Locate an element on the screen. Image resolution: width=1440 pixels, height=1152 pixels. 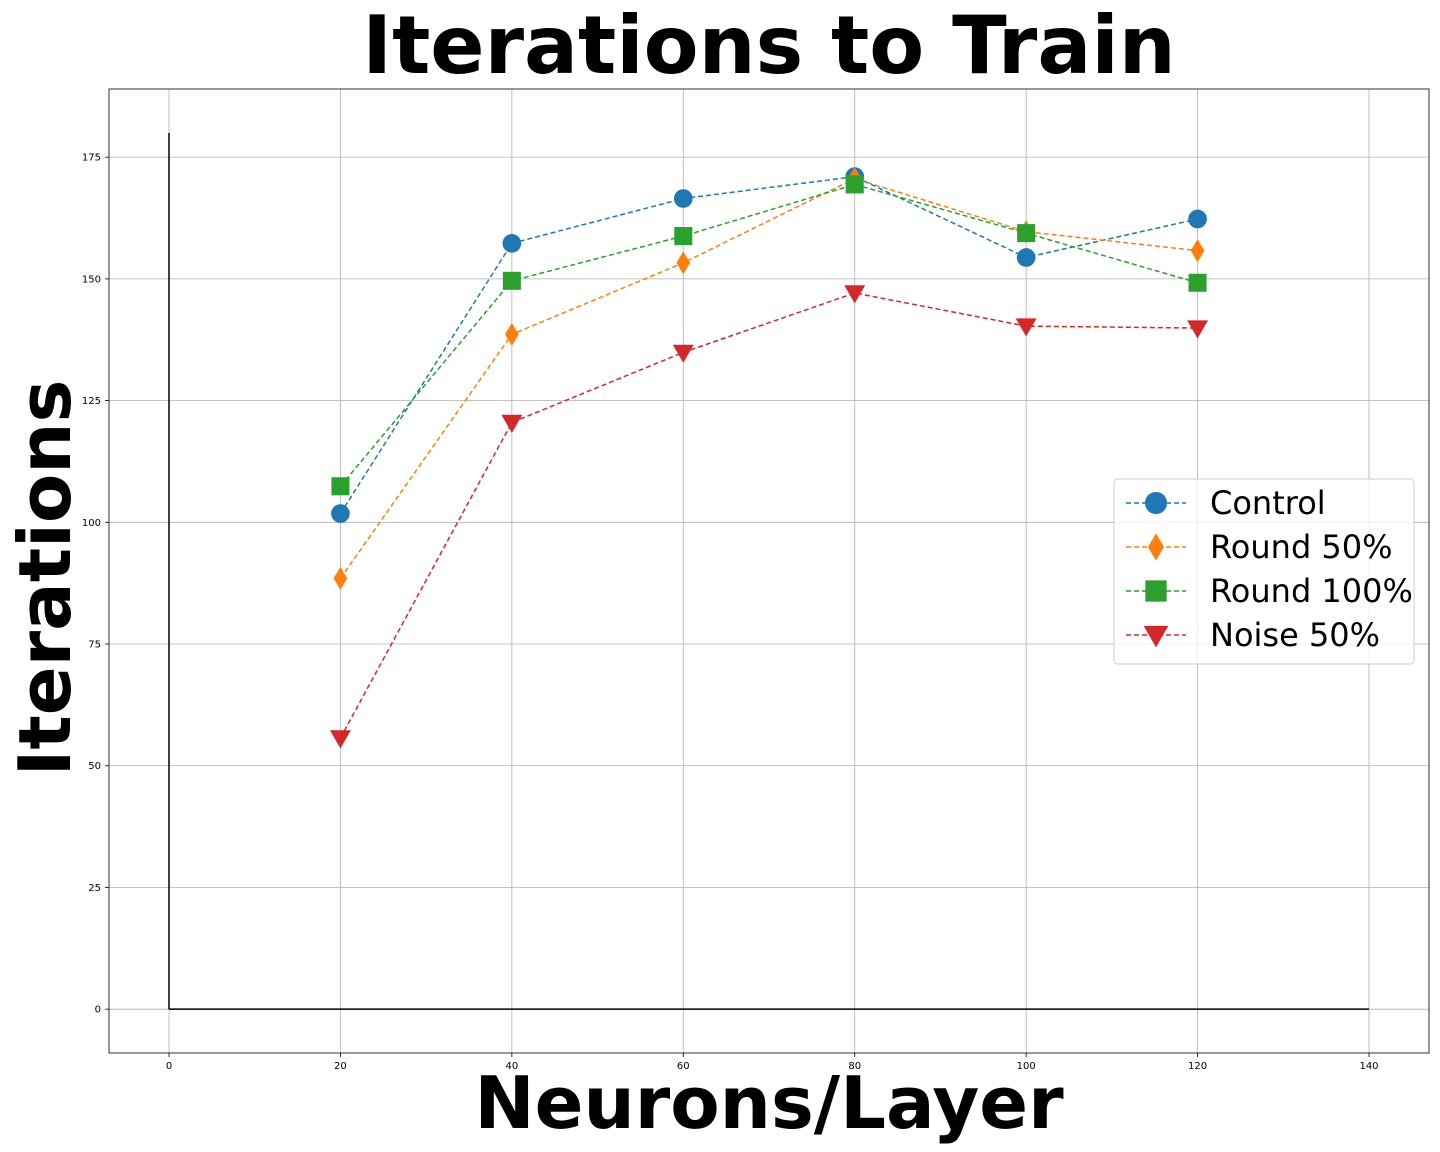
legend-marker-control is located at coordinates (1156, 503).